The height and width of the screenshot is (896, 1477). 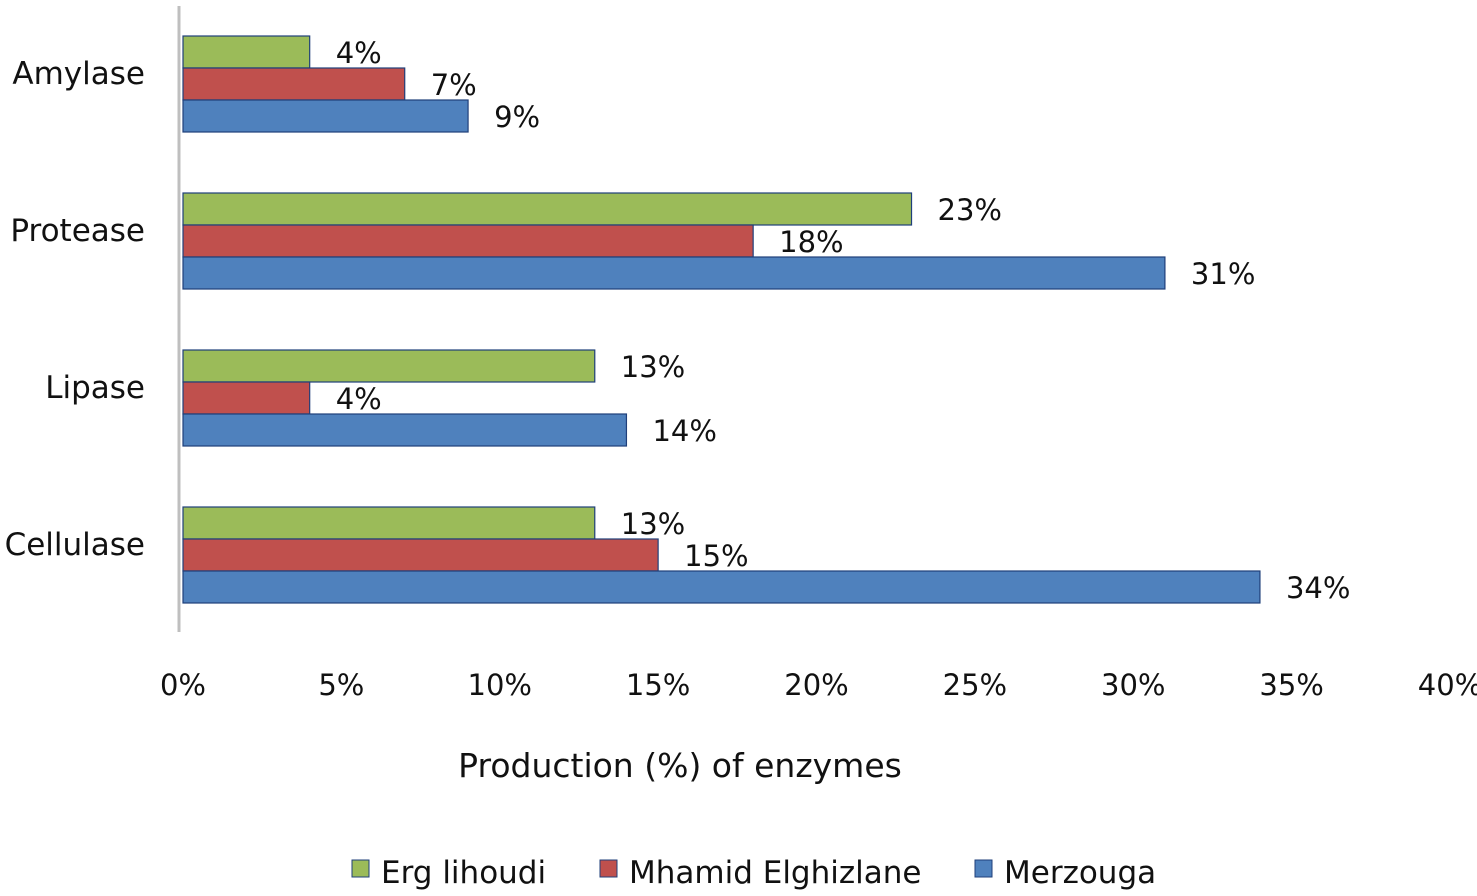 What do you see at coordinates (389, 366) in the screenshot?
I see `bar-lipase-erg-lihoudi` at bounding box center [389, 366].